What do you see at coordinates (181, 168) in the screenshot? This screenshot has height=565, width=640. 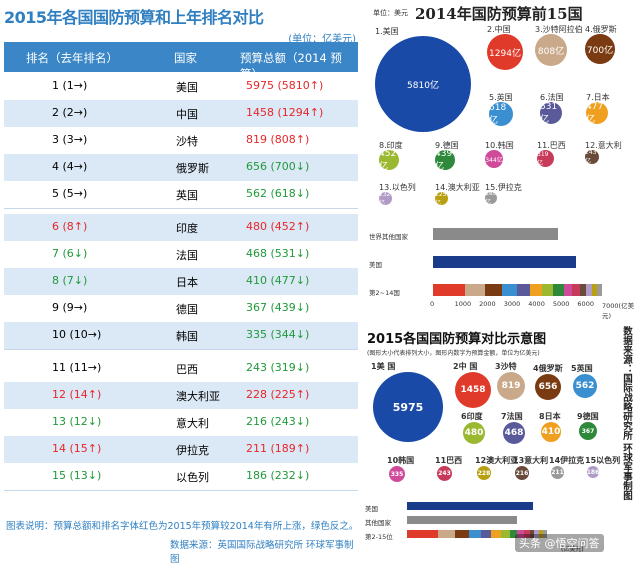 I see `table-row: 4 (4→) 俄罗斯 656 (700↓)` at bounding box center [181, 168].